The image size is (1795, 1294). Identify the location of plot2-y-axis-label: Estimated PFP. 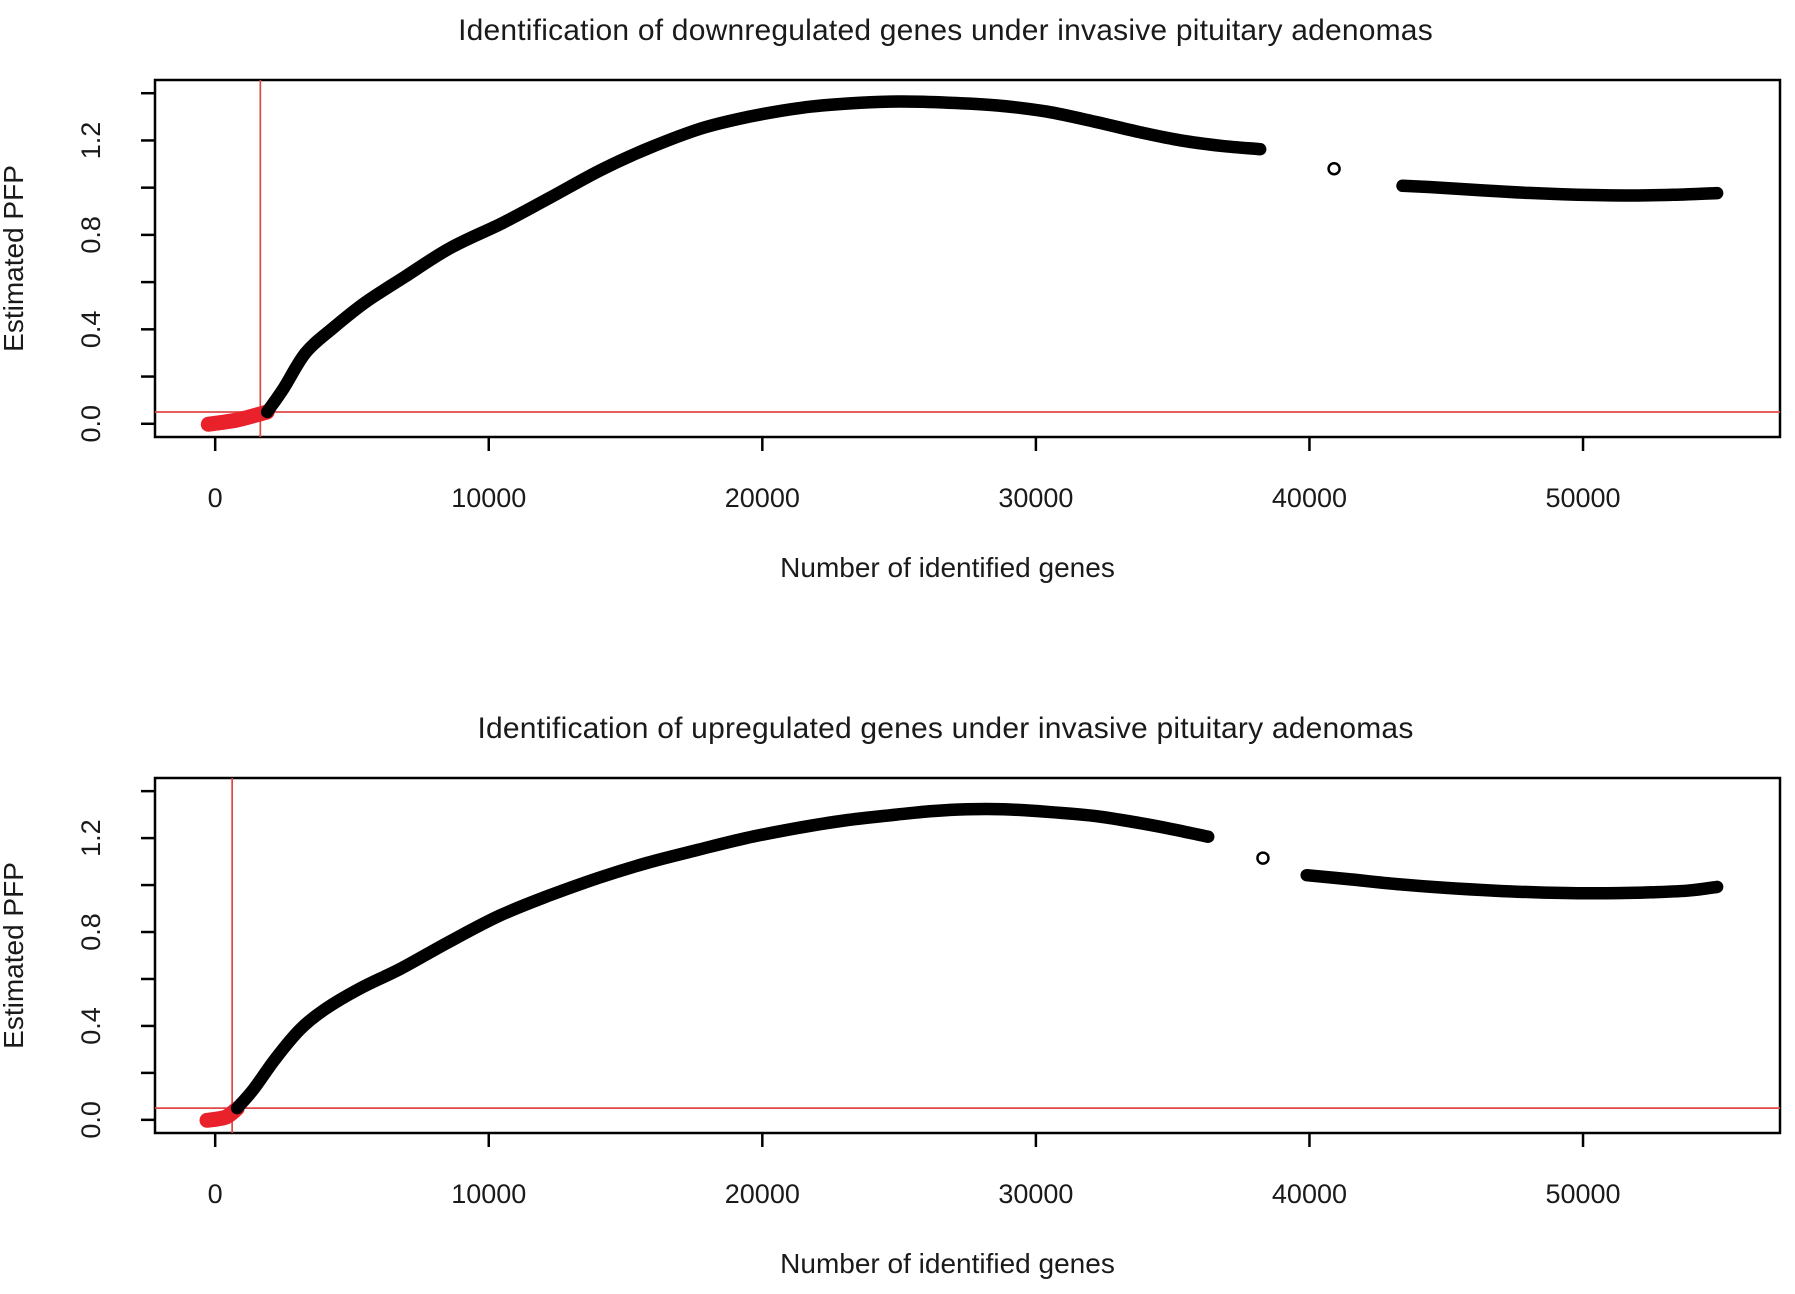
(14, 955).